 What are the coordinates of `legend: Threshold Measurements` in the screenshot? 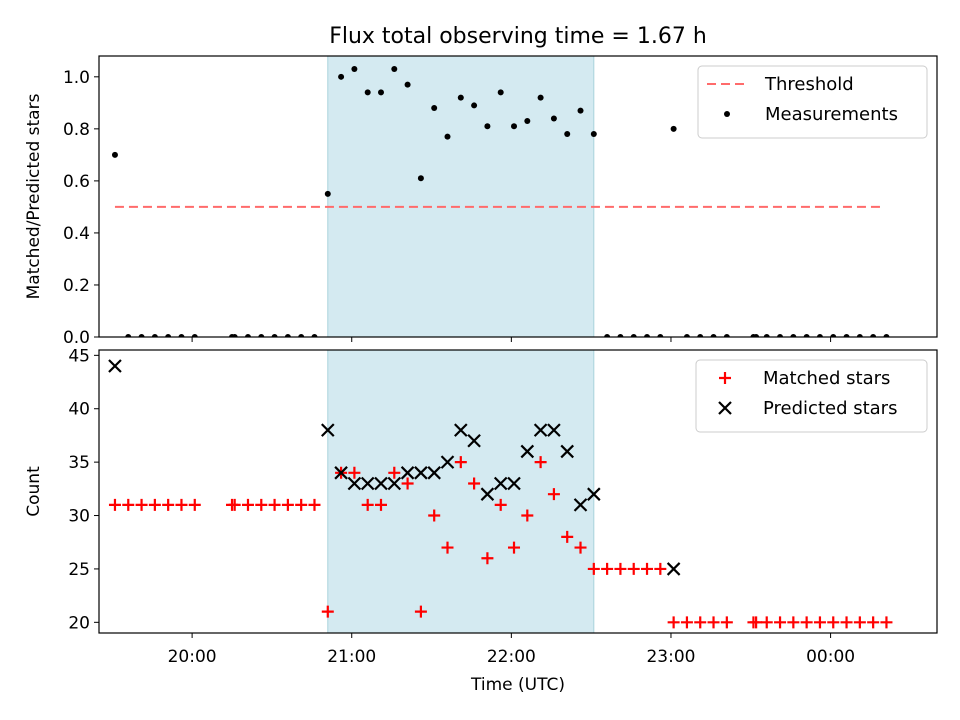 It's located at (812, 102).